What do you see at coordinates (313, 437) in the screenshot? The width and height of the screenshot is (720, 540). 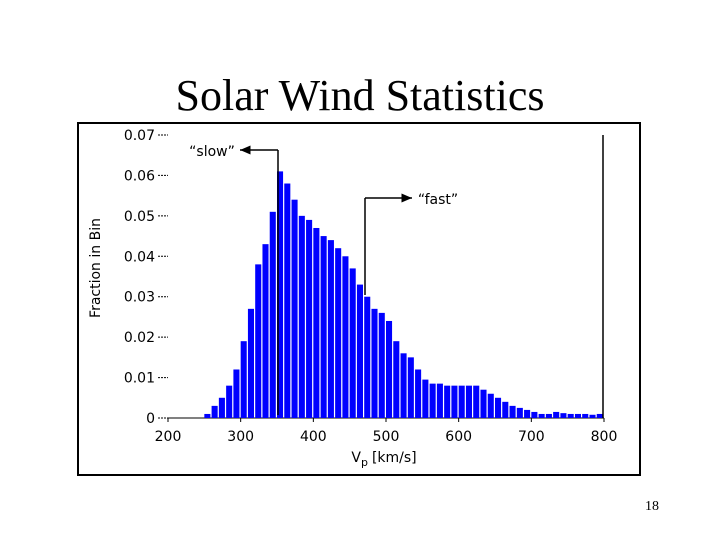 I see `x-tick-label: 400` at bounding box center [313, 437].